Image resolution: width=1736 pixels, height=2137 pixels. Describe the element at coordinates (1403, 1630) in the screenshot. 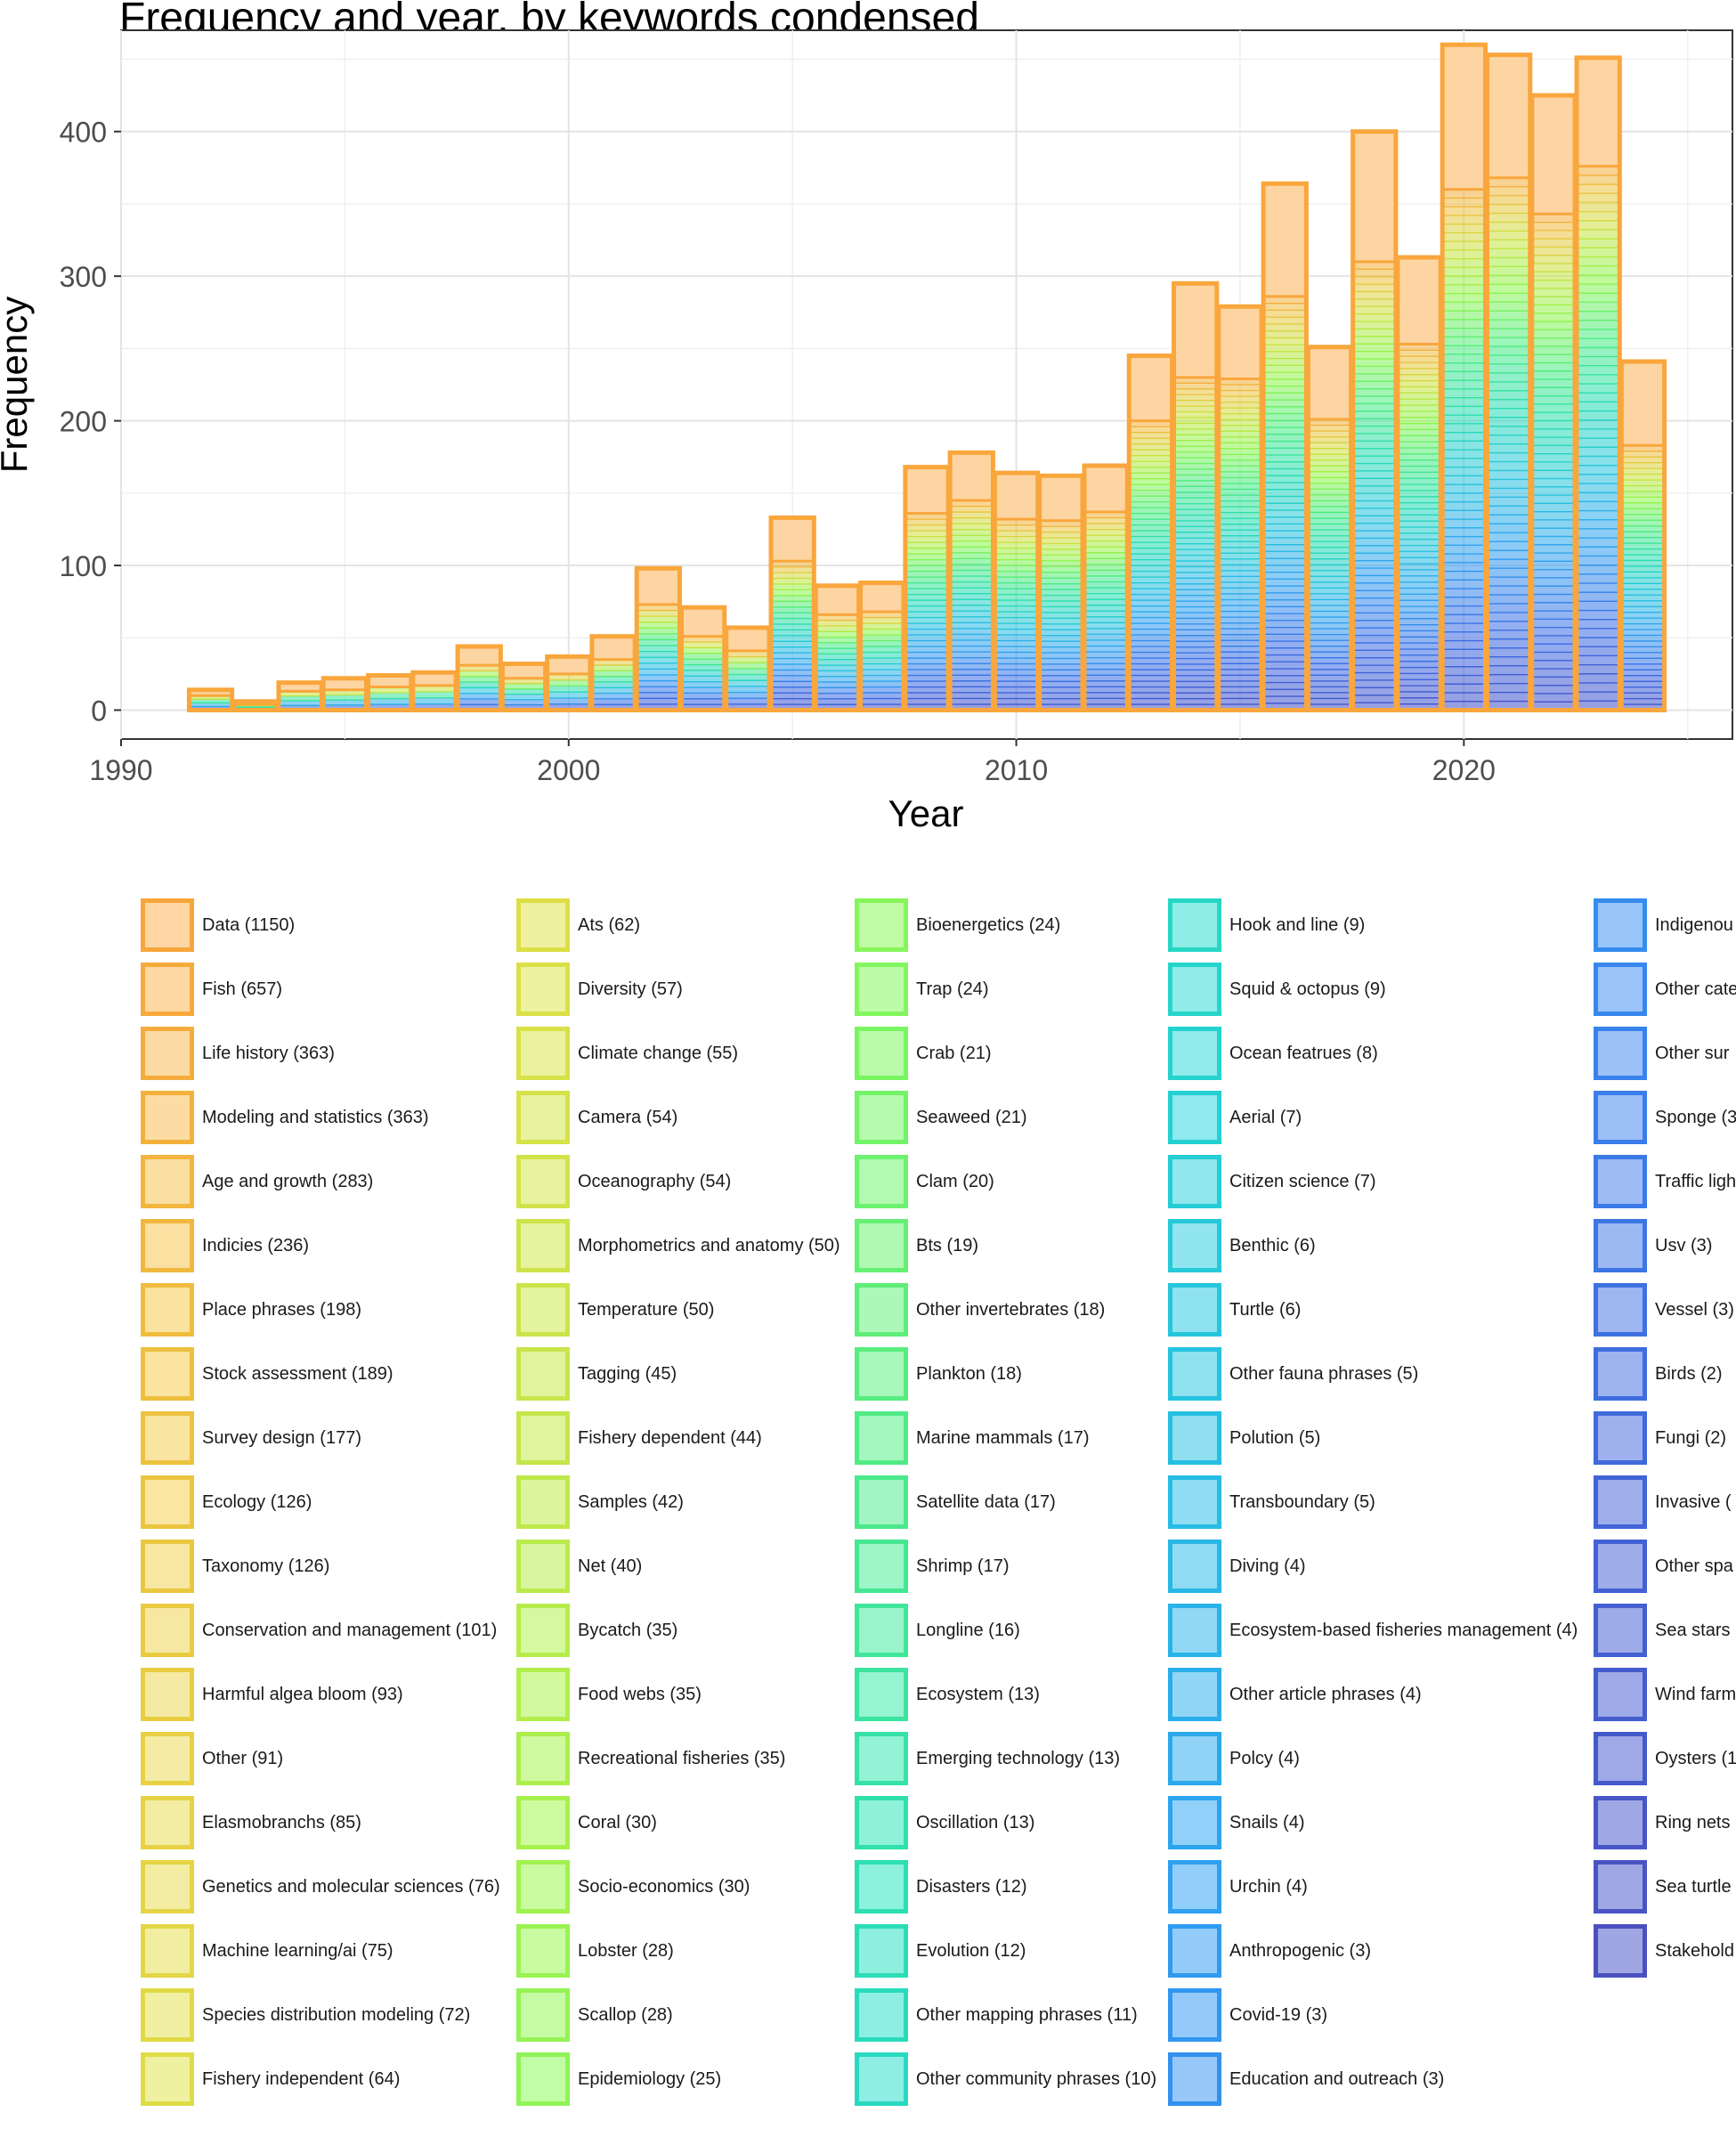

I see `legend-label: Ecosystem-based fisheries management (4)` at that location.